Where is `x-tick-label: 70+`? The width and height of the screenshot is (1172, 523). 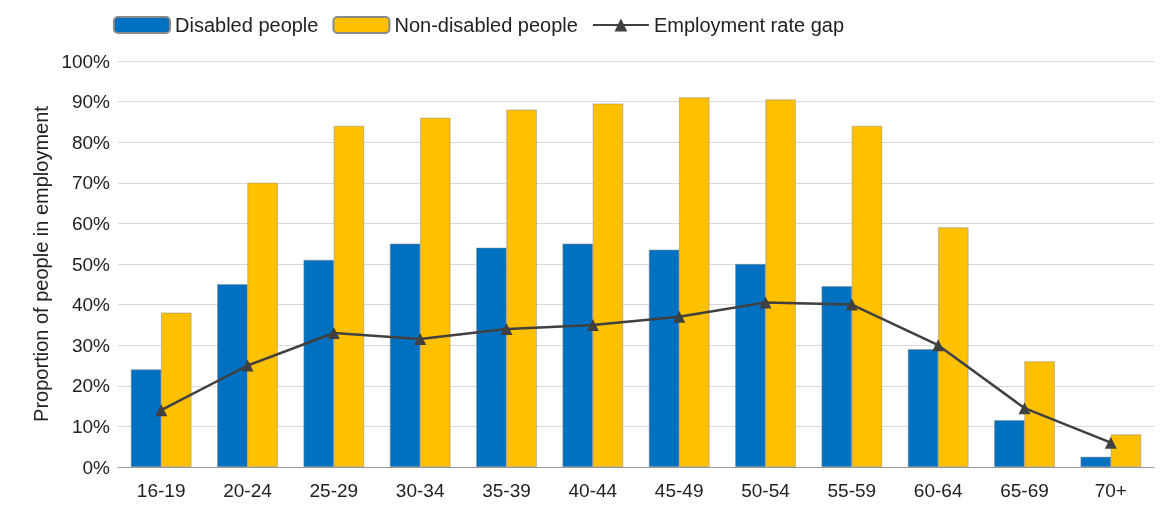 x-tick-label: 70+ is located at coordinates (1110, 490).